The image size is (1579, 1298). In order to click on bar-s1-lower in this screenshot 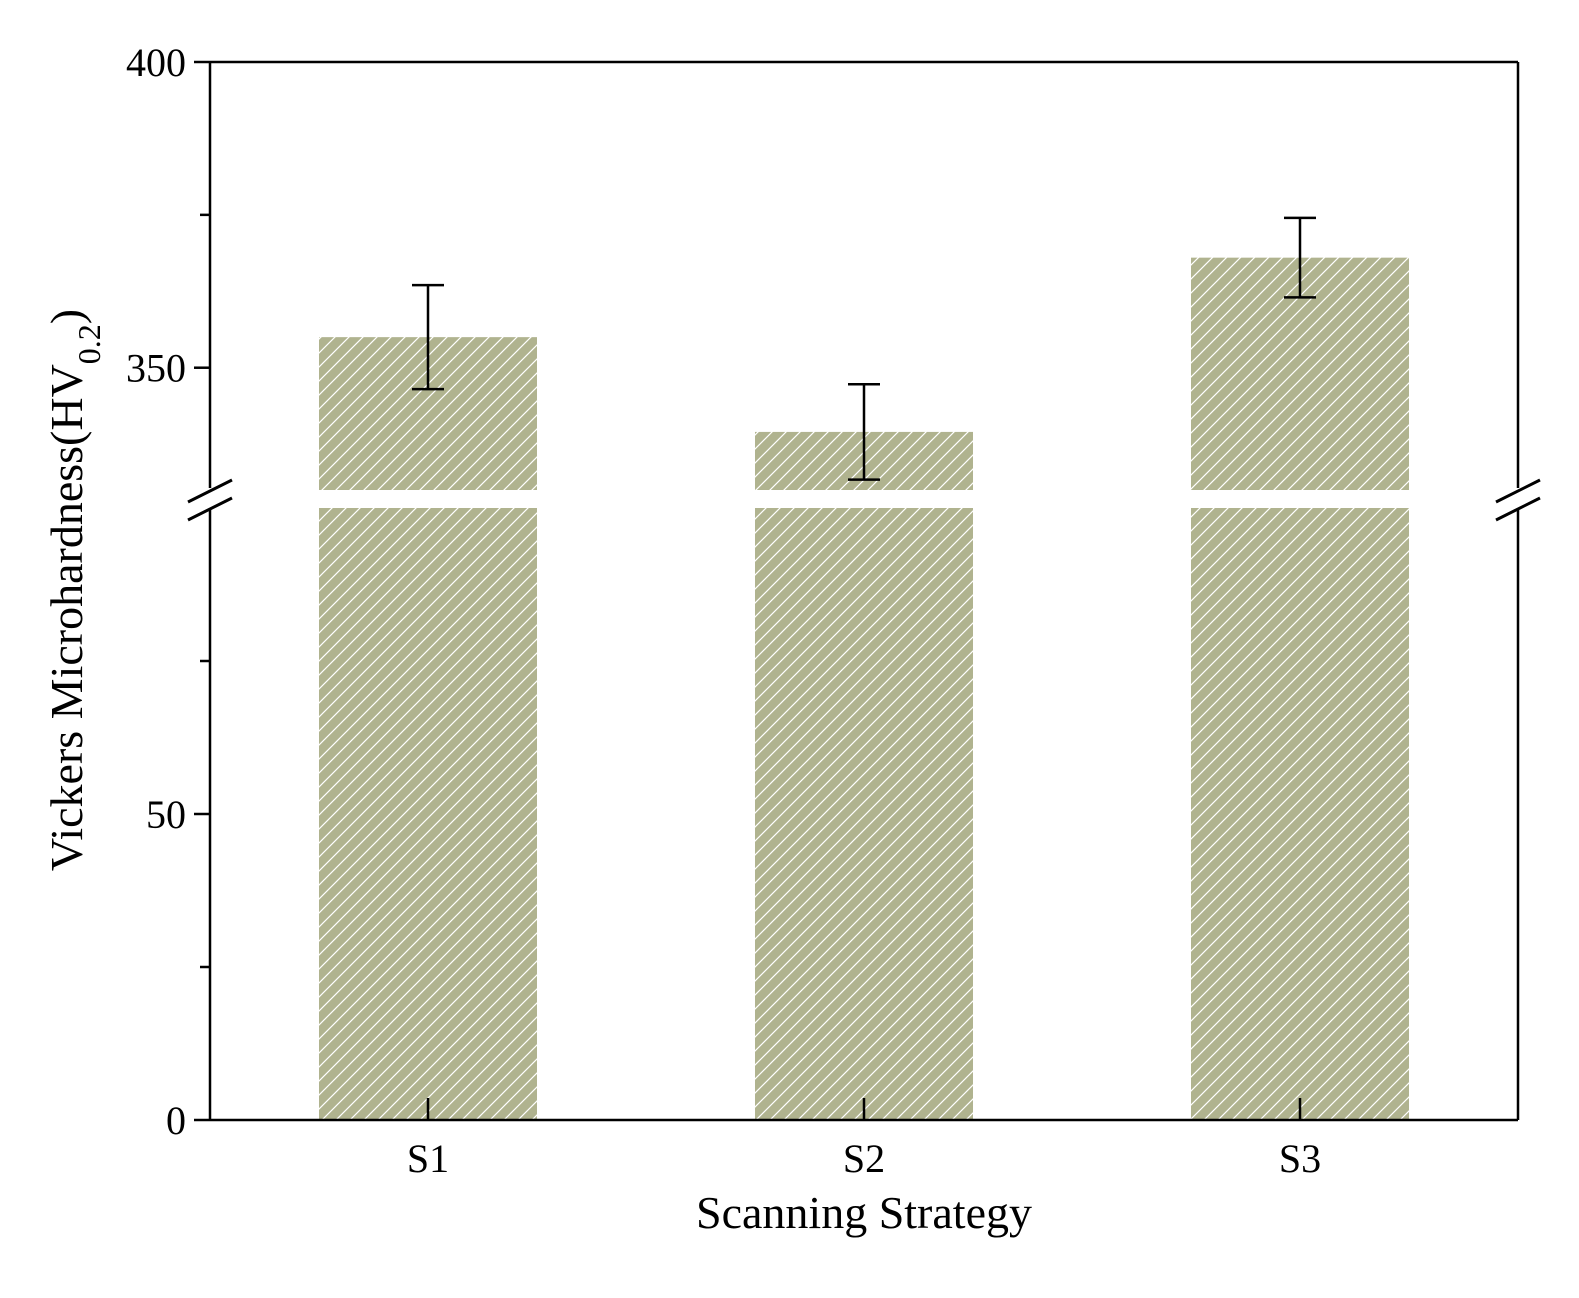, I will do `click(428, 814)`.